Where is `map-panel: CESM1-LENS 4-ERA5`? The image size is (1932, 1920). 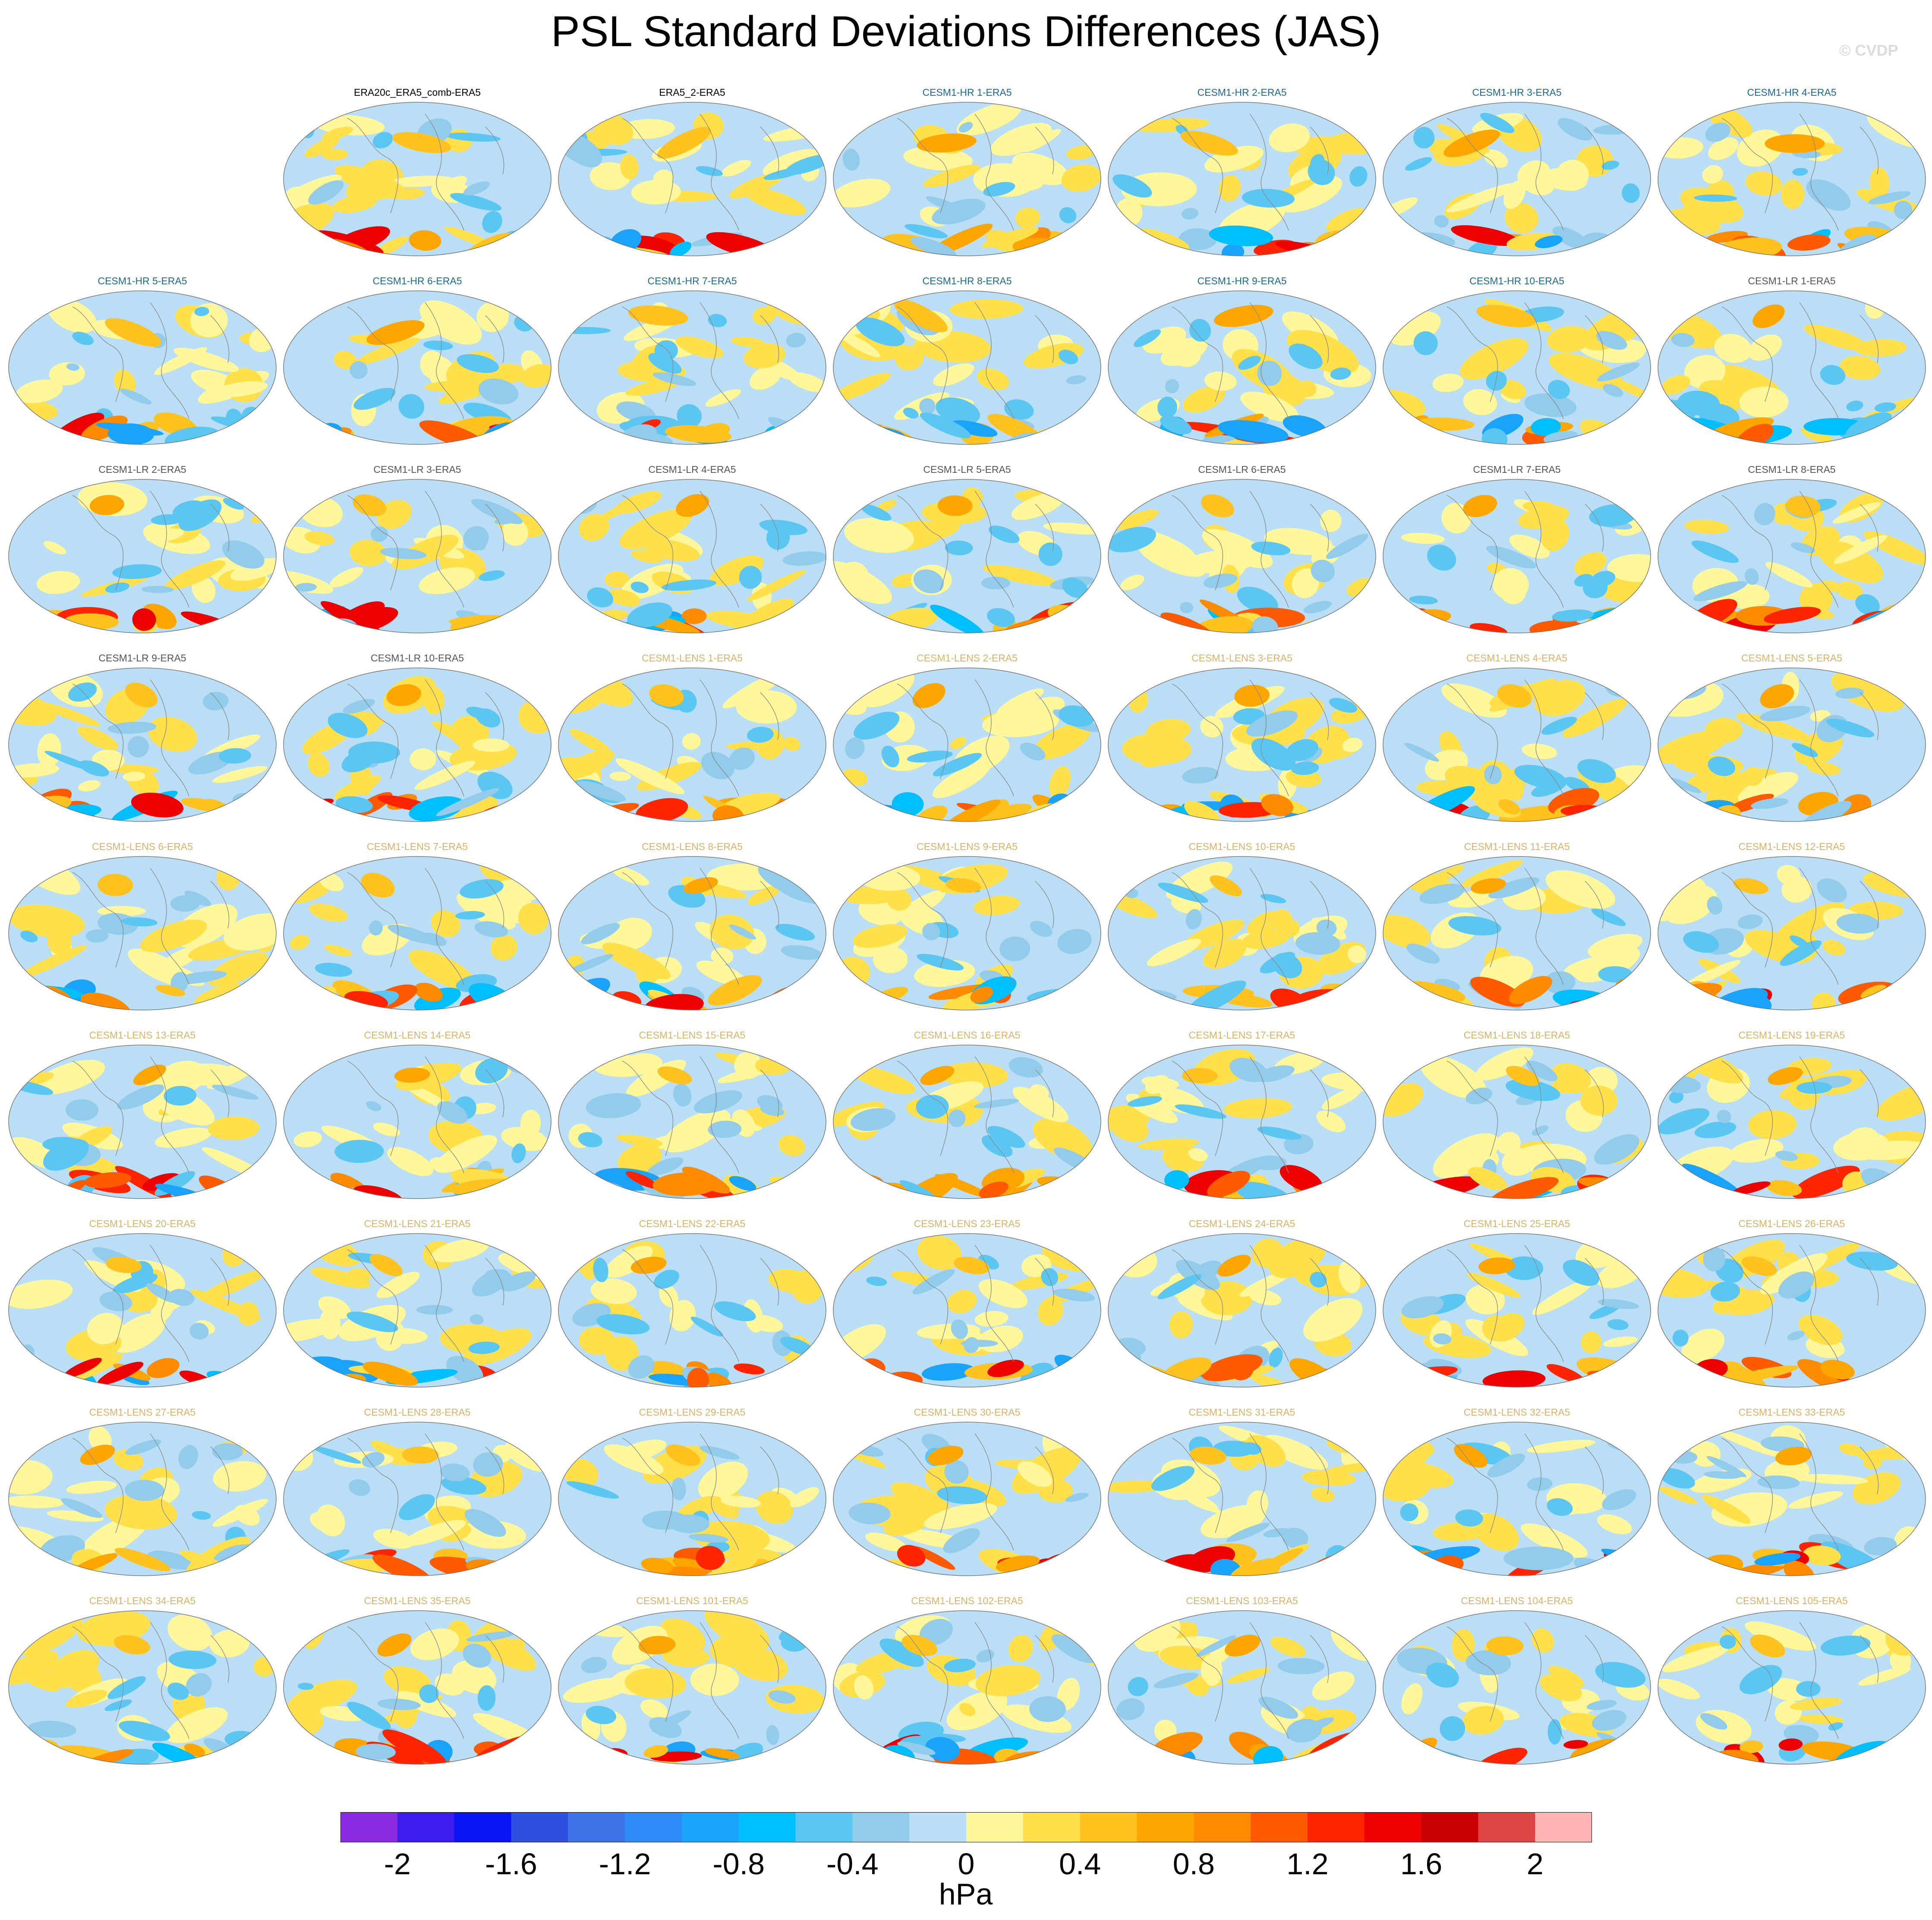 map-panel: CESM1-LENS 4-ERA5 is located at coordinates (1516, 738).